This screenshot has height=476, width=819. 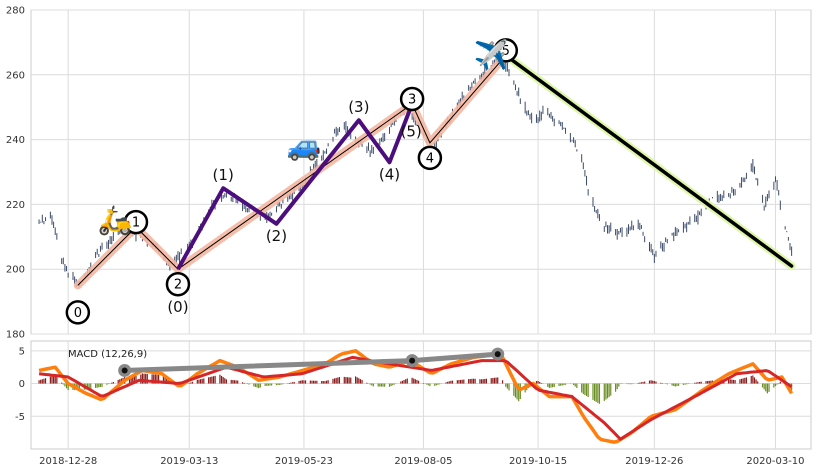 I want to click on scooter-icon: 🛵, so click(x=115, y=220).